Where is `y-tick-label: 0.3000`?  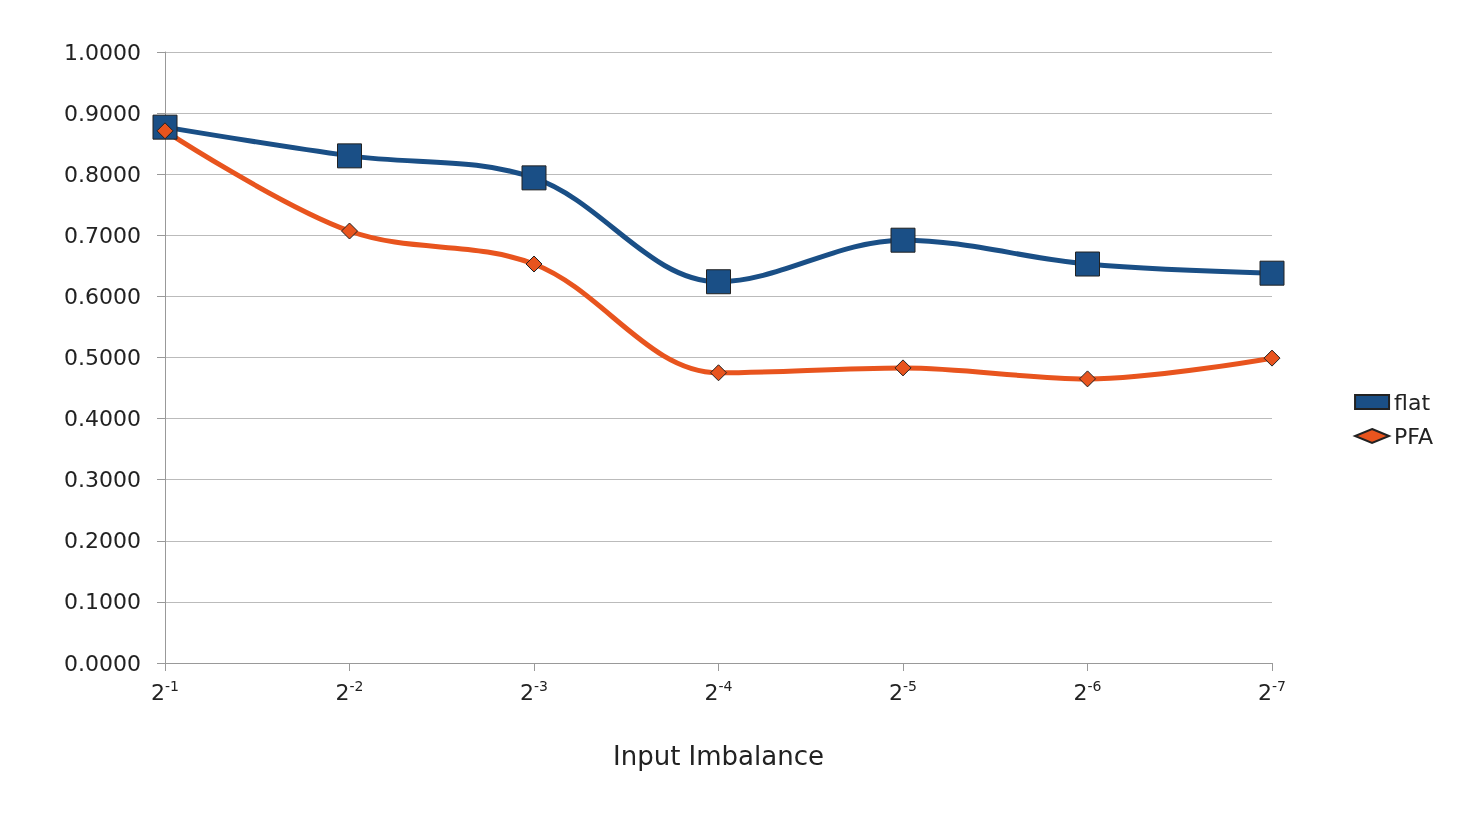 y-tick-label: 0.3000 is located at coordinates (102, 480).